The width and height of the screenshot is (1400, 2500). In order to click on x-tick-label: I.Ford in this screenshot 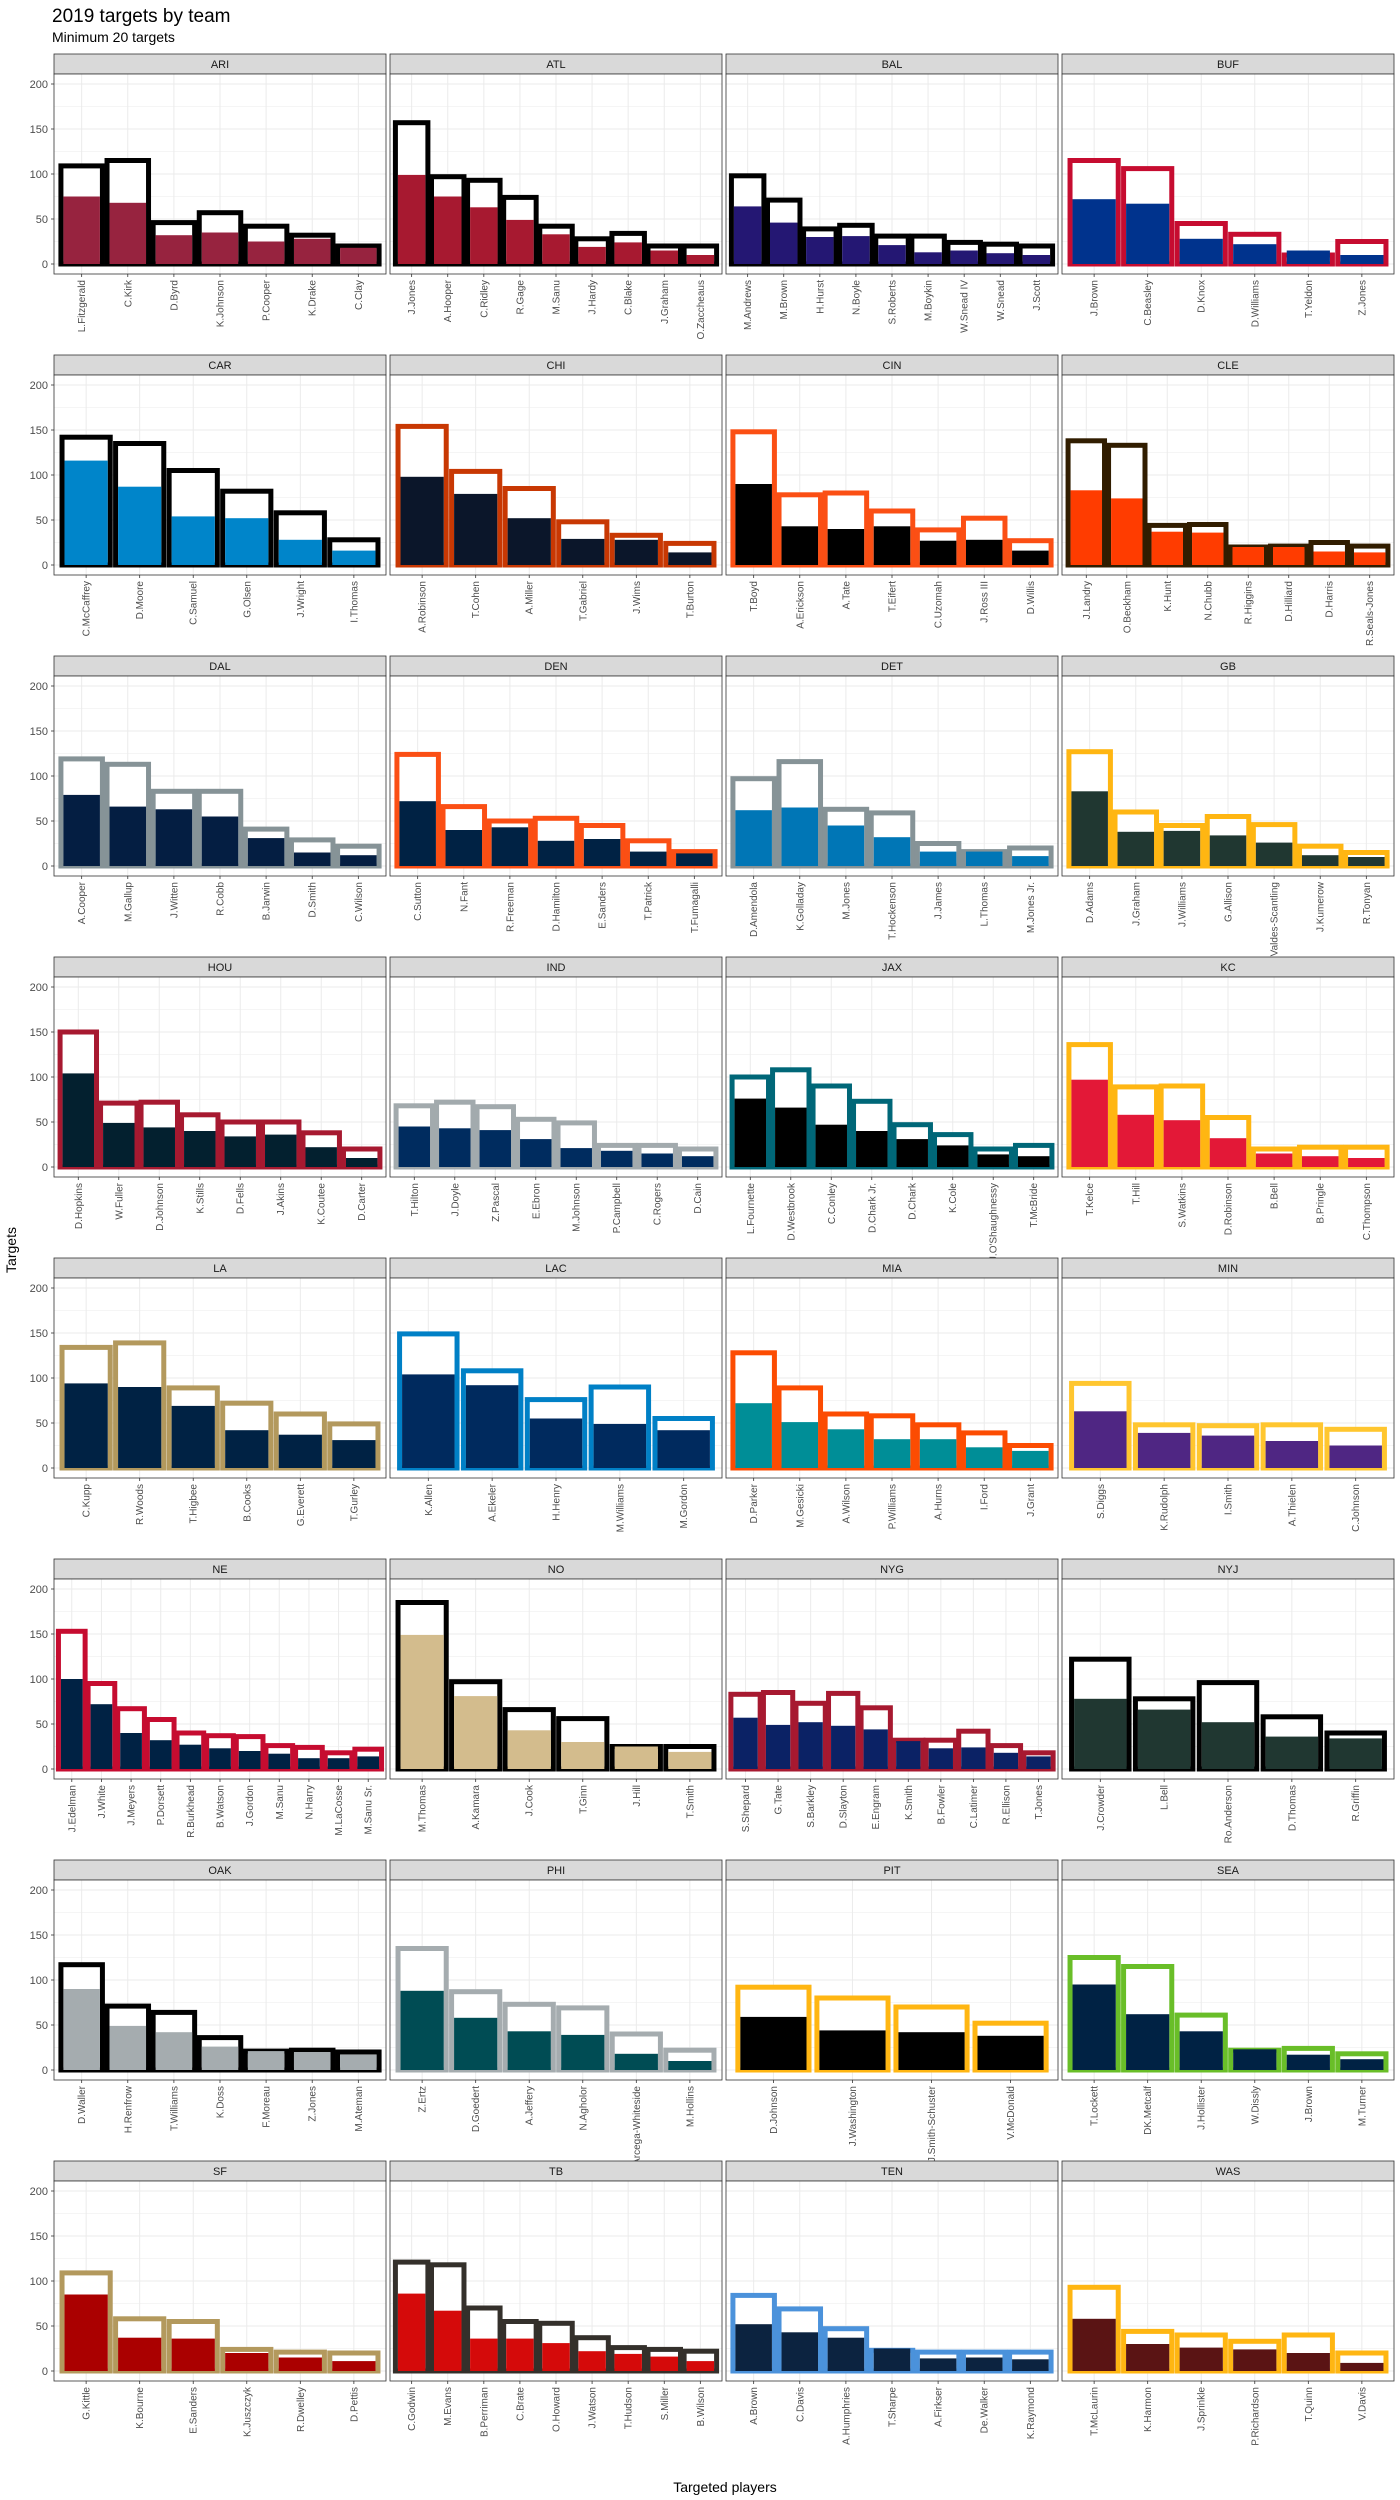, I will do `click(985, 1497)`.